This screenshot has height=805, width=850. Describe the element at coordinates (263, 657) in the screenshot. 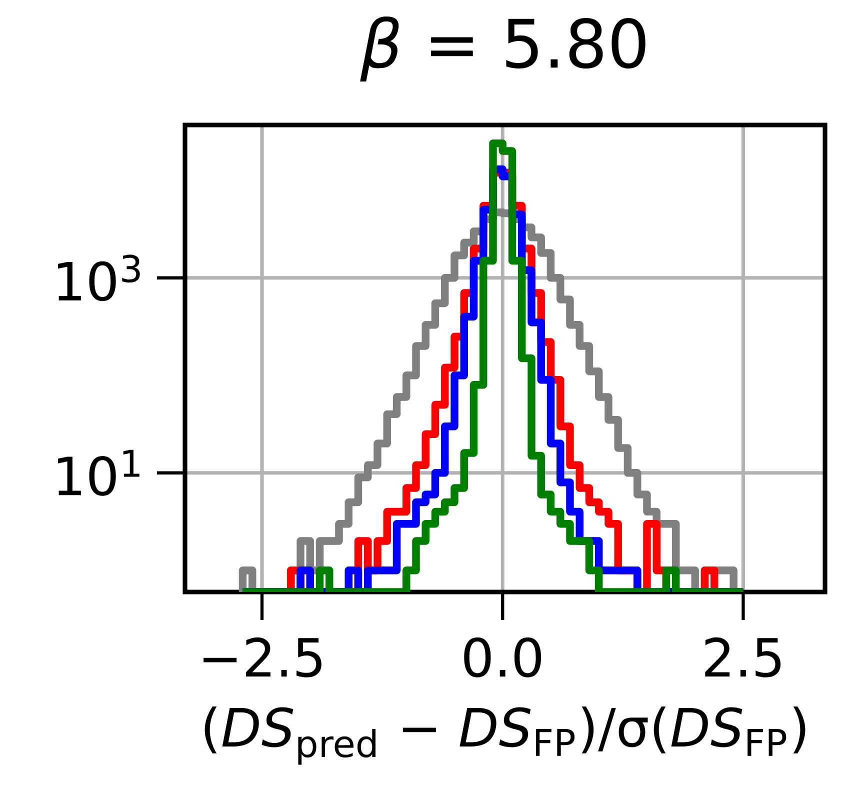

I see `x-tick-label: −2.5` at that location.